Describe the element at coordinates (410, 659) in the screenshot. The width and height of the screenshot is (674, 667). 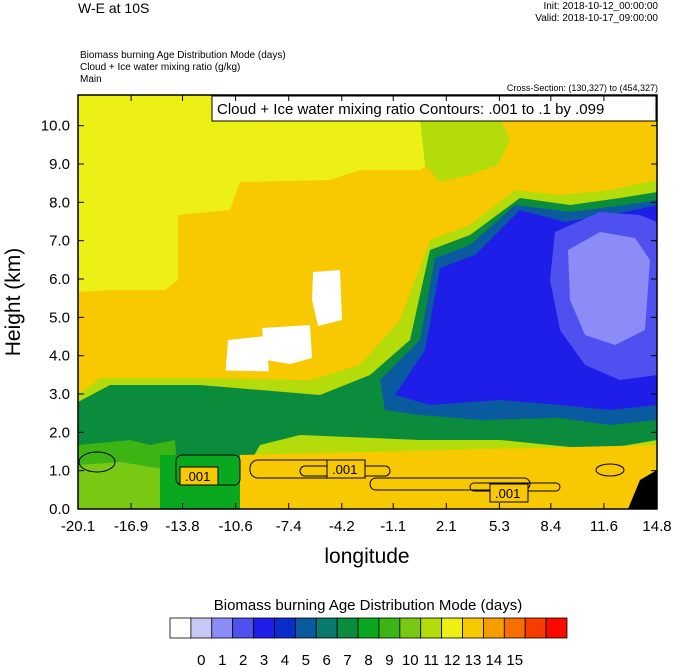
I see `colorbar-label: 10` at that location.